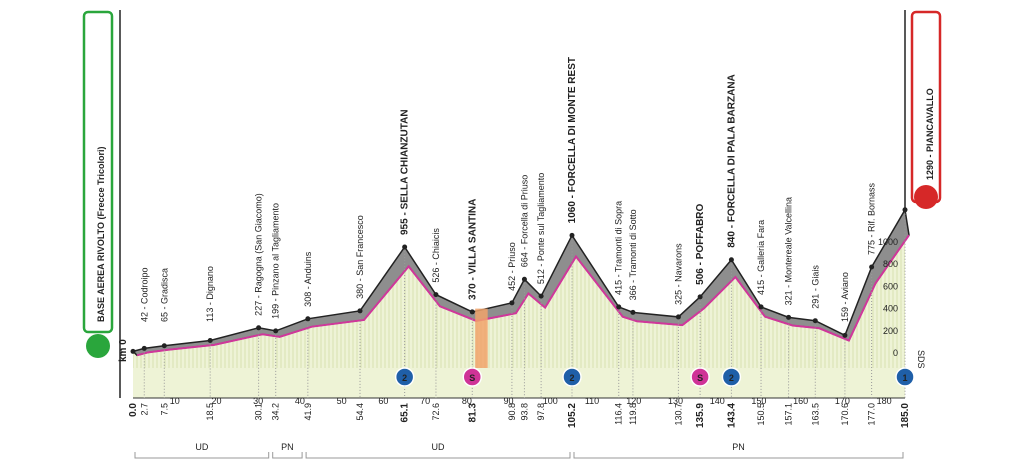  What do you see at coordinates (789, 251) in the screenshot?
I see `place-label: 321 - Montereale Valcellina` at bounding box center [789, 251].